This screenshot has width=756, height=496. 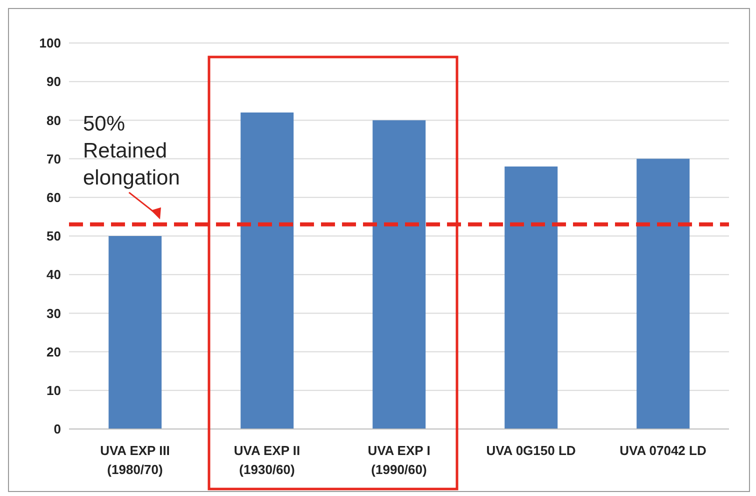 I want to click on y-tick-label: 10, so click(x=53, y=390).